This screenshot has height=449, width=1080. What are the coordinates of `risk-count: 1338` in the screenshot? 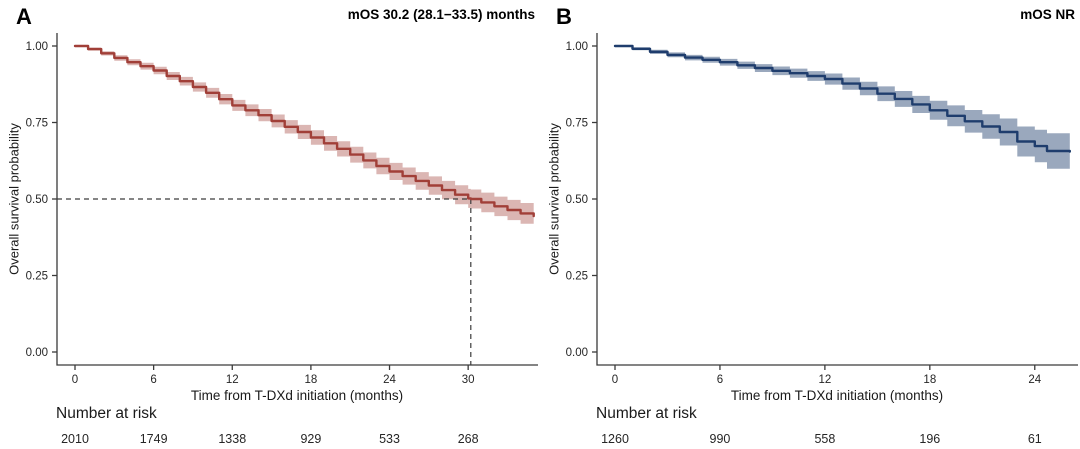 It's located at (232, 439).